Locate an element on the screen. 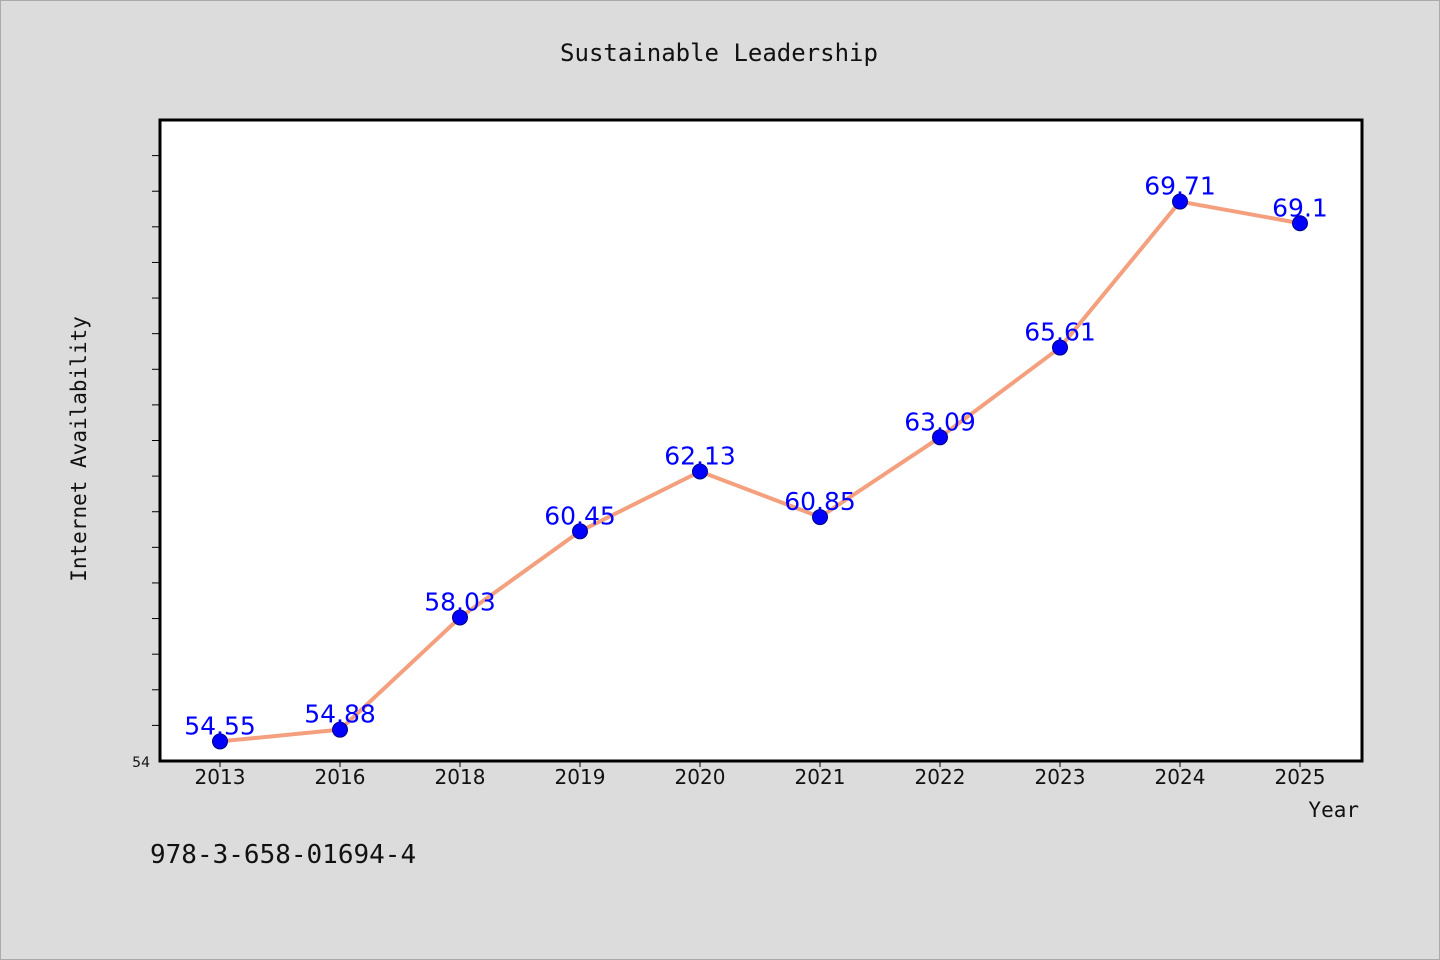 The width and height of the screenshot is (1440, 960). x-tick-label: 2022 is located at coordinates (940, 777).